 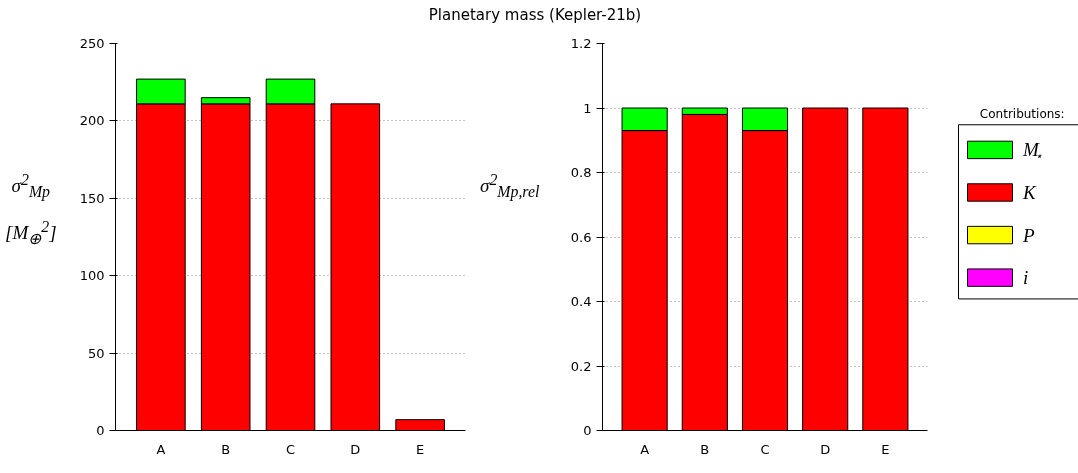 I want to click on y-tick-label: 0.6, so click(x=581, y=237).